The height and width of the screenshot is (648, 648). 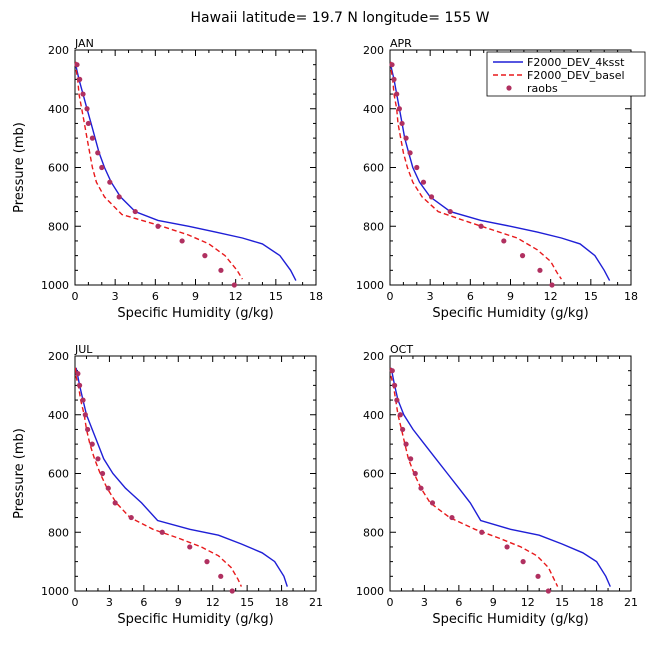 I want to click on figure-title: Hawaii latitude= 19.7 N longitude= 155 W, so click(x=340, y=18).